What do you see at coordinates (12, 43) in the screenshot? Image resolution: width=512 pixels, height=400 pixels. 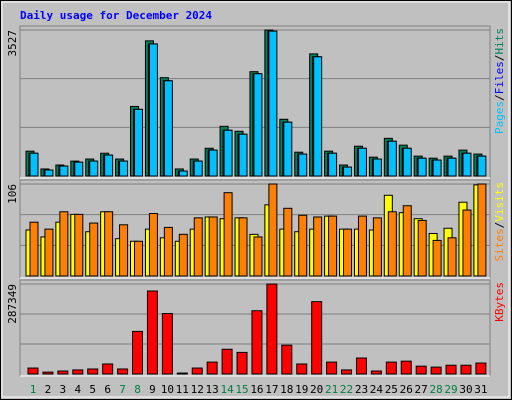 I see `y-tick-label: 3527` at bounding box center [12, 43].